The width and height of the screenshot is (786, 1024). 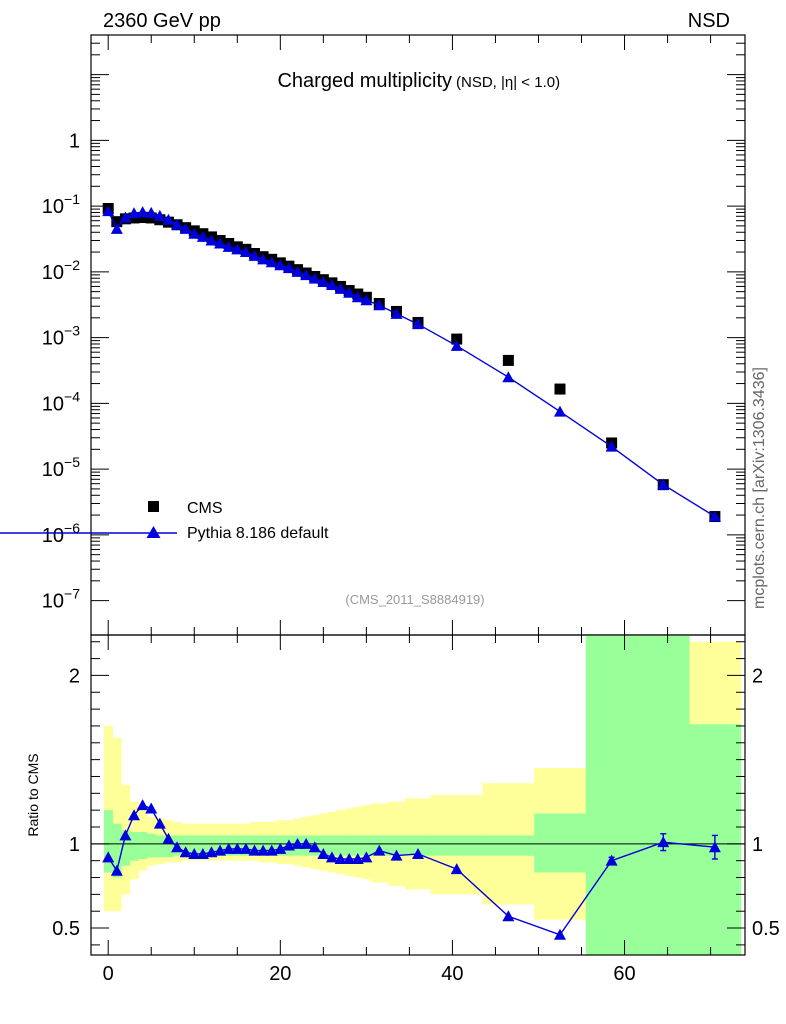 I want to click on ratio-xtick-label: 60, so click(x=624, y=974).